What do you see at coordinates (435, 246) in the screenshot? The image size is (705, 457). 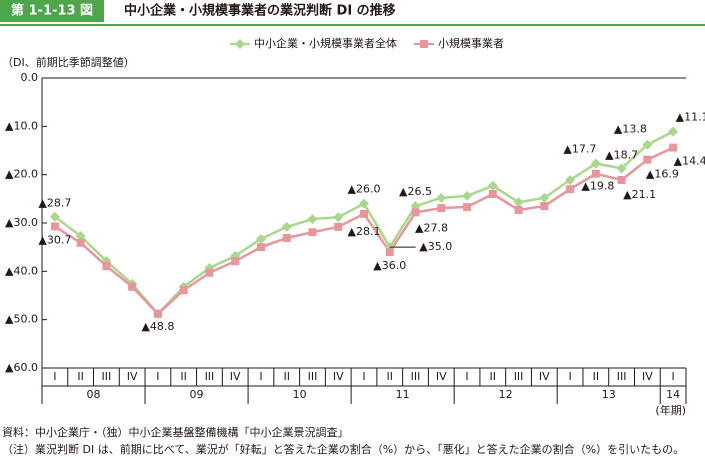 I see `data-label: ▲35.0` at bounding box center [435, 246].